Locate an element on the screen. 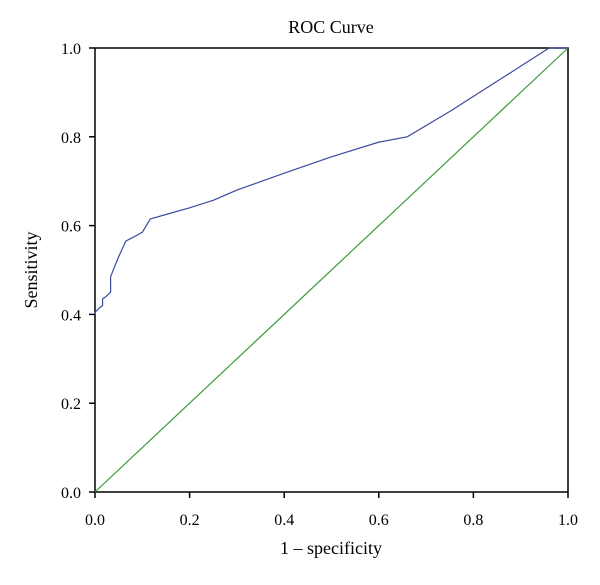 This screenshot has height=585, width=600. x-tick-label: 0.6 is located at coordinates (379, 520).